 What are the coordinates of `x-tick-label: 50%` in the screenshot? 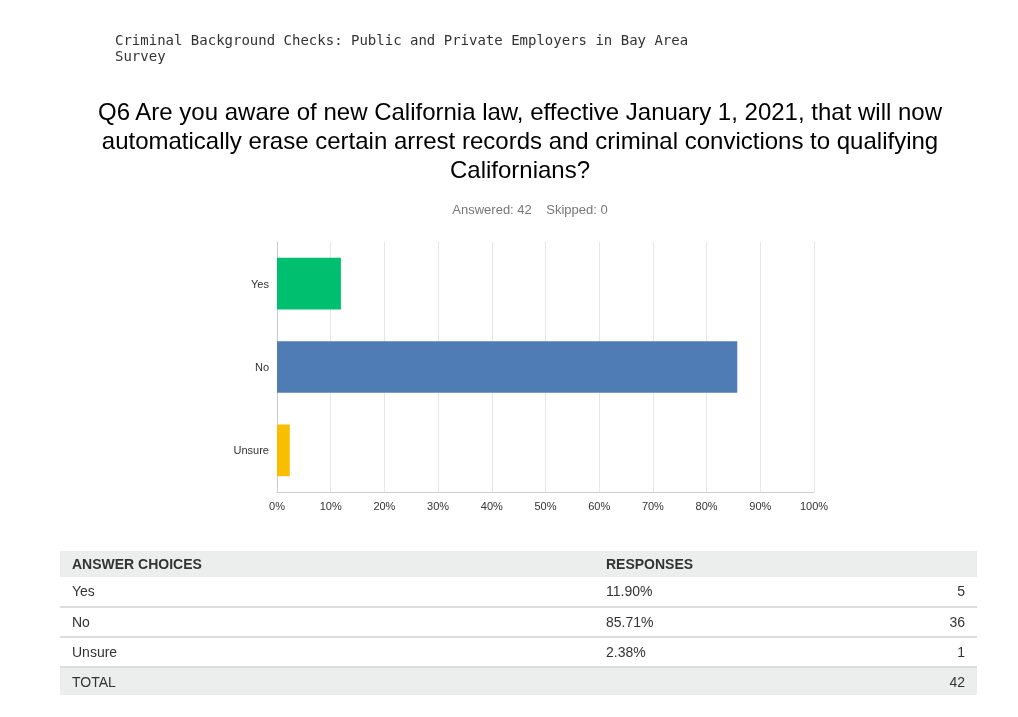 It's located at (545, 505).